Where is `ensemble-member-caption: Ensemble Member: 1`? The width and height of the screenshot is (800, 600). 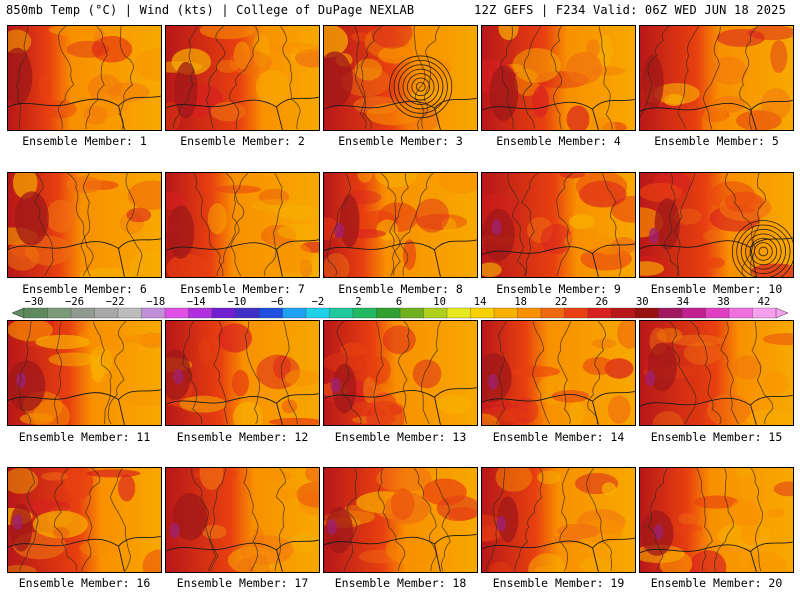 ensemble-member-caption: Ensemble Member: 1 is located at coordinates (84, 141).